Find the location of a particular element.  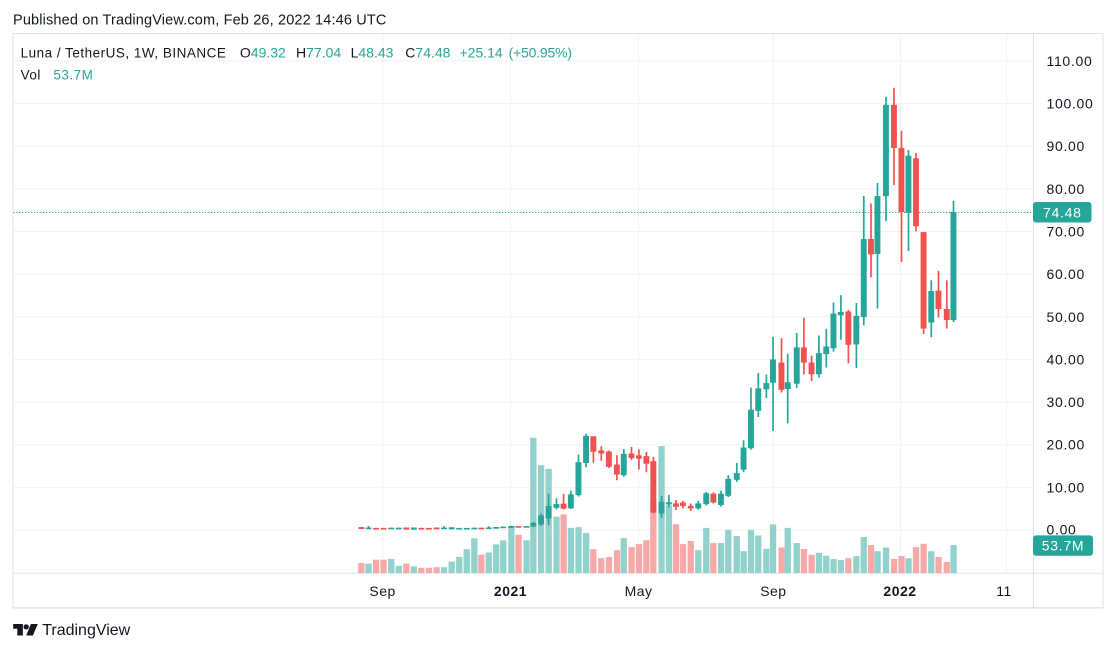

svg-text: 100.00 is located at coordinates (1070, 104).